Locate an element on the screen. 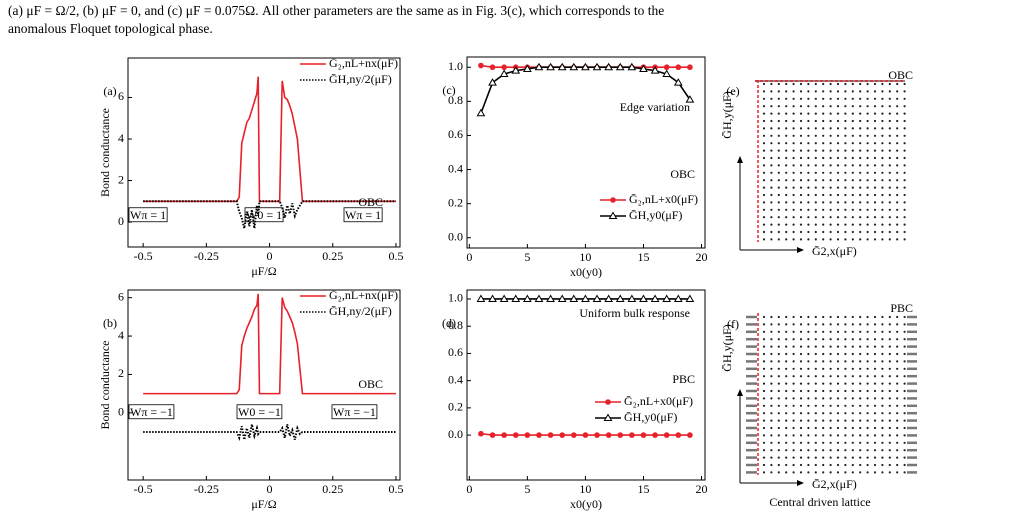  legend-label: ḠH,ny/2(μF) is located at coordinates (360, 311).